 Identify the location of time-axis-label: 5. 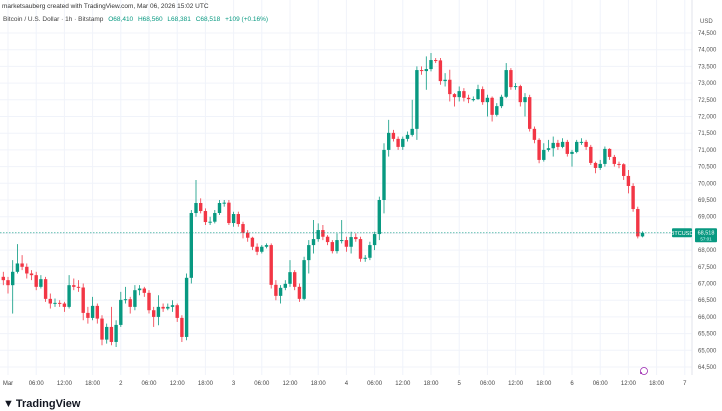
(460, 384).